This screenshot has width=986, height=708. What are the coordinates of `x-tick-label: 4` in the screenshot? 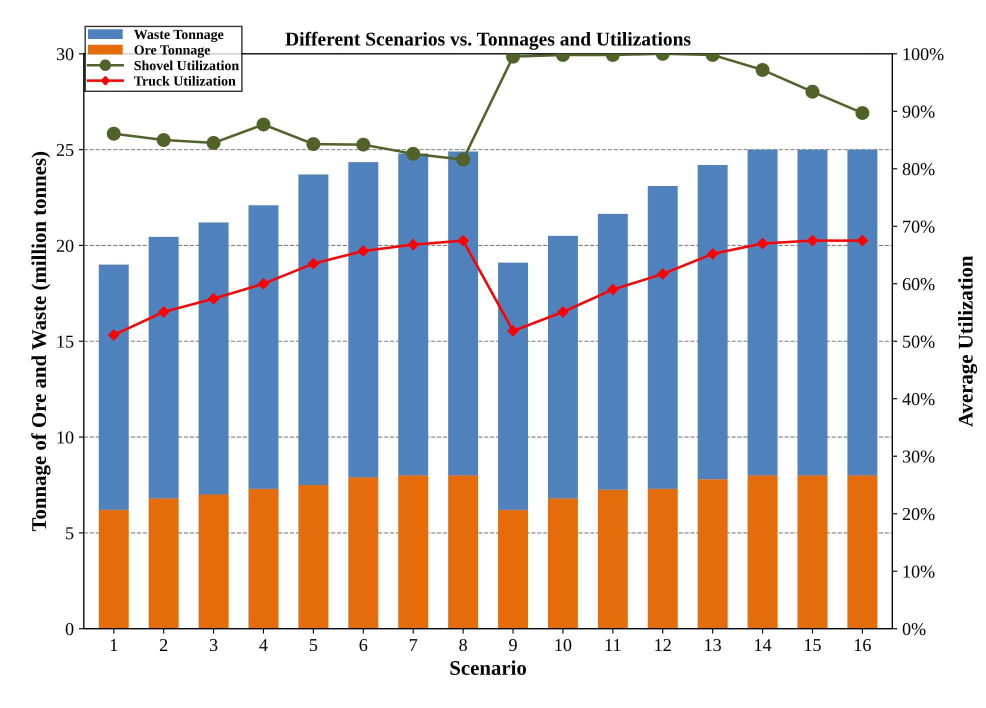 It's located at (263, 645).